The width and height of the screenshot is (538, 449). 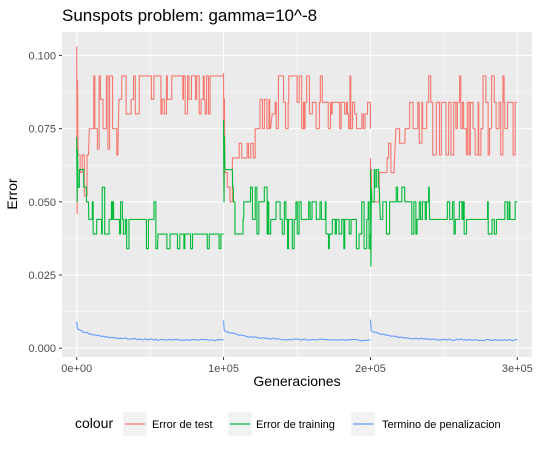 What do you see at coordinates (370, 369) in the screenshot?
I see `x-tick-label: 2e+05` at bounding box center [370, 369].